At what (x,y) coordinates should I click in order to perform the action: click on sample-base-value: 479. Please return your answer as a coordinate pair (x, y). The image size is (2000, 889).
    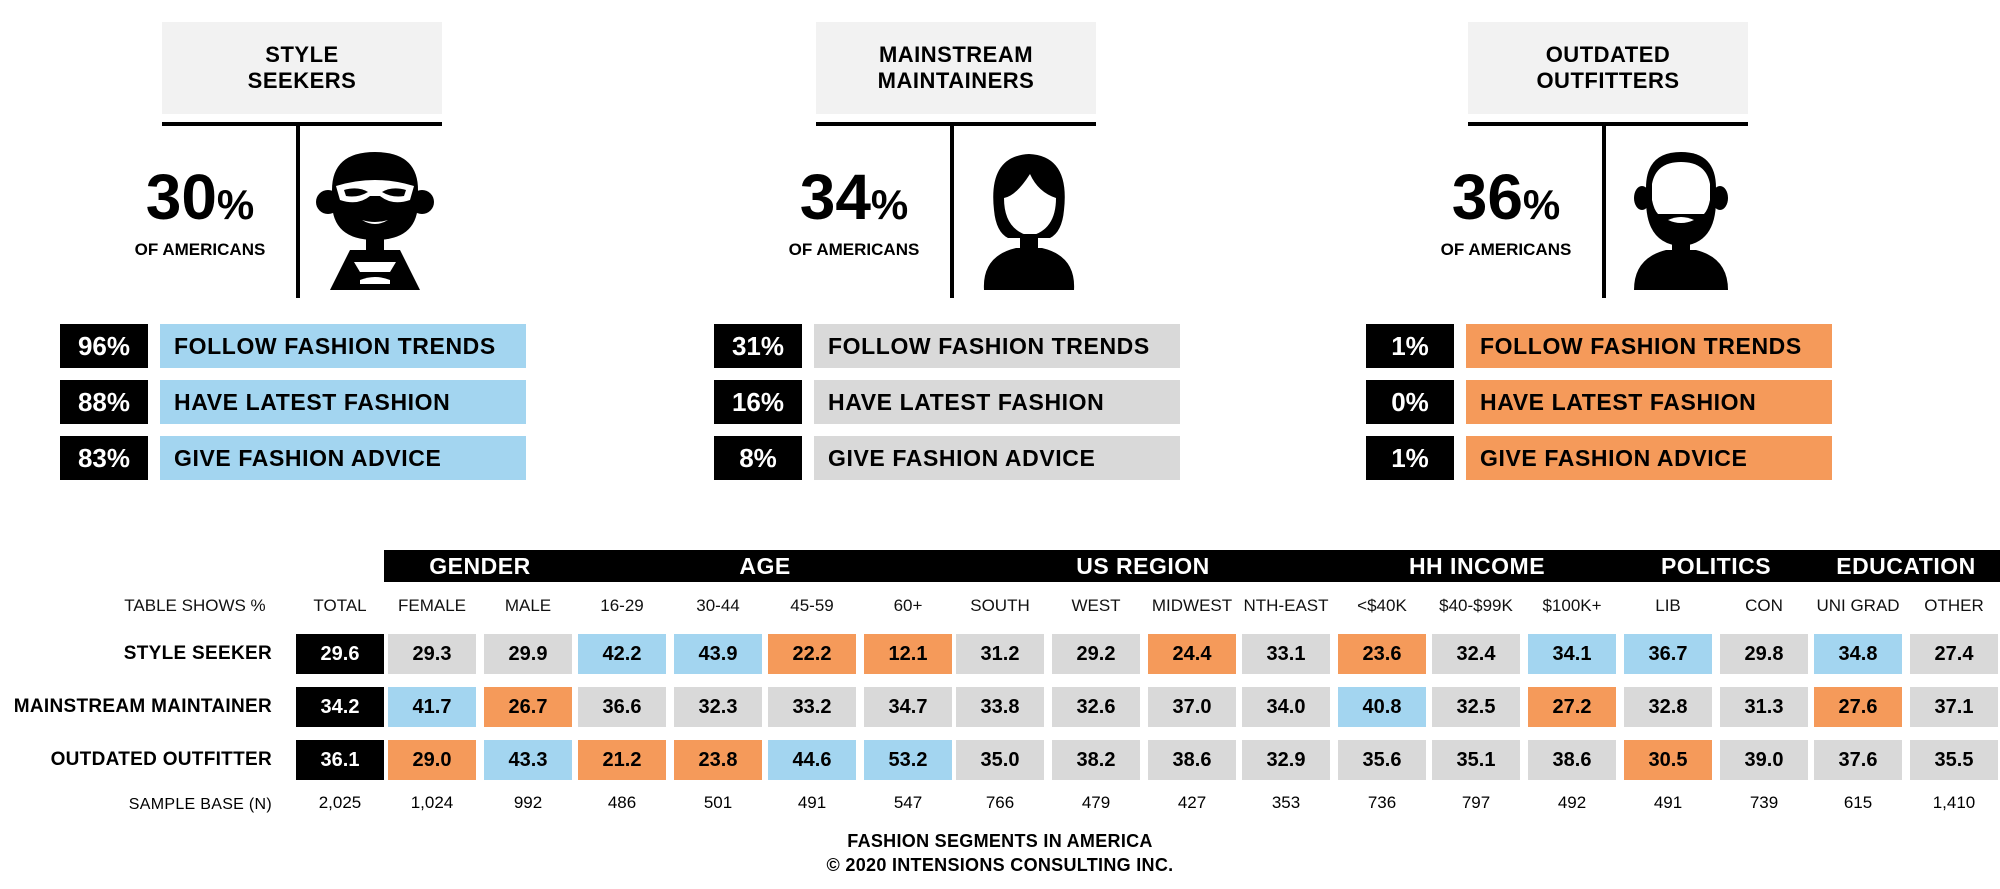
    Looking at the image, I should click on (1096, 802).